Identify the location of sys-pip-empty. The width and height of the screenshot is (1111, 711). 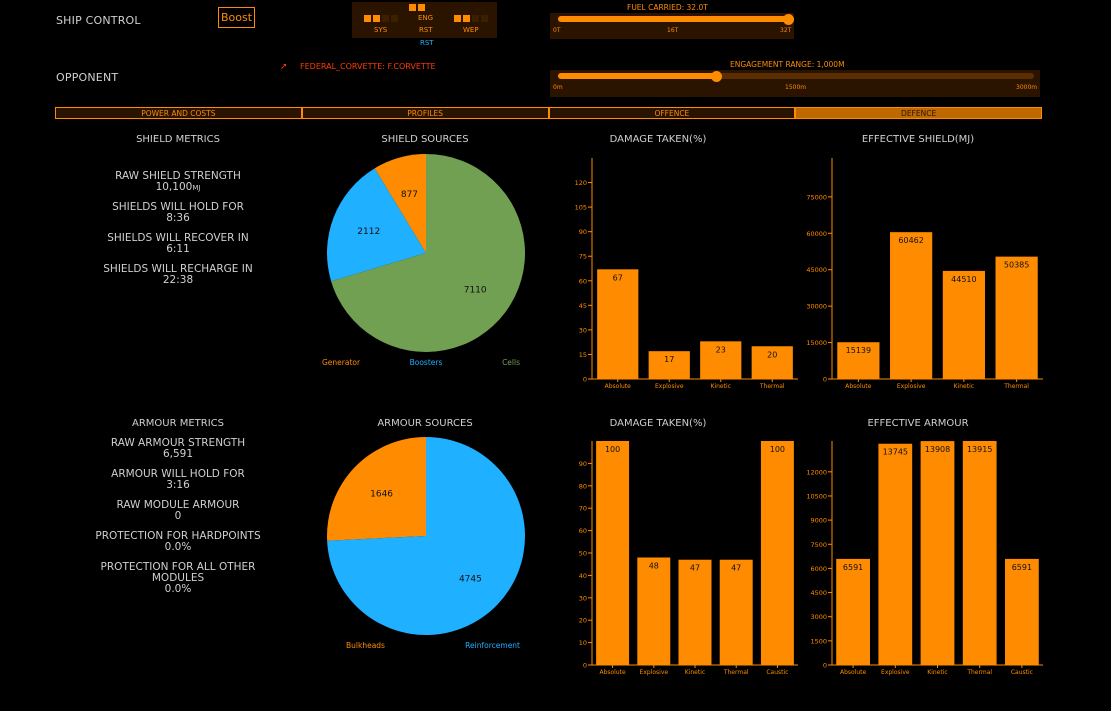
(394, 18).